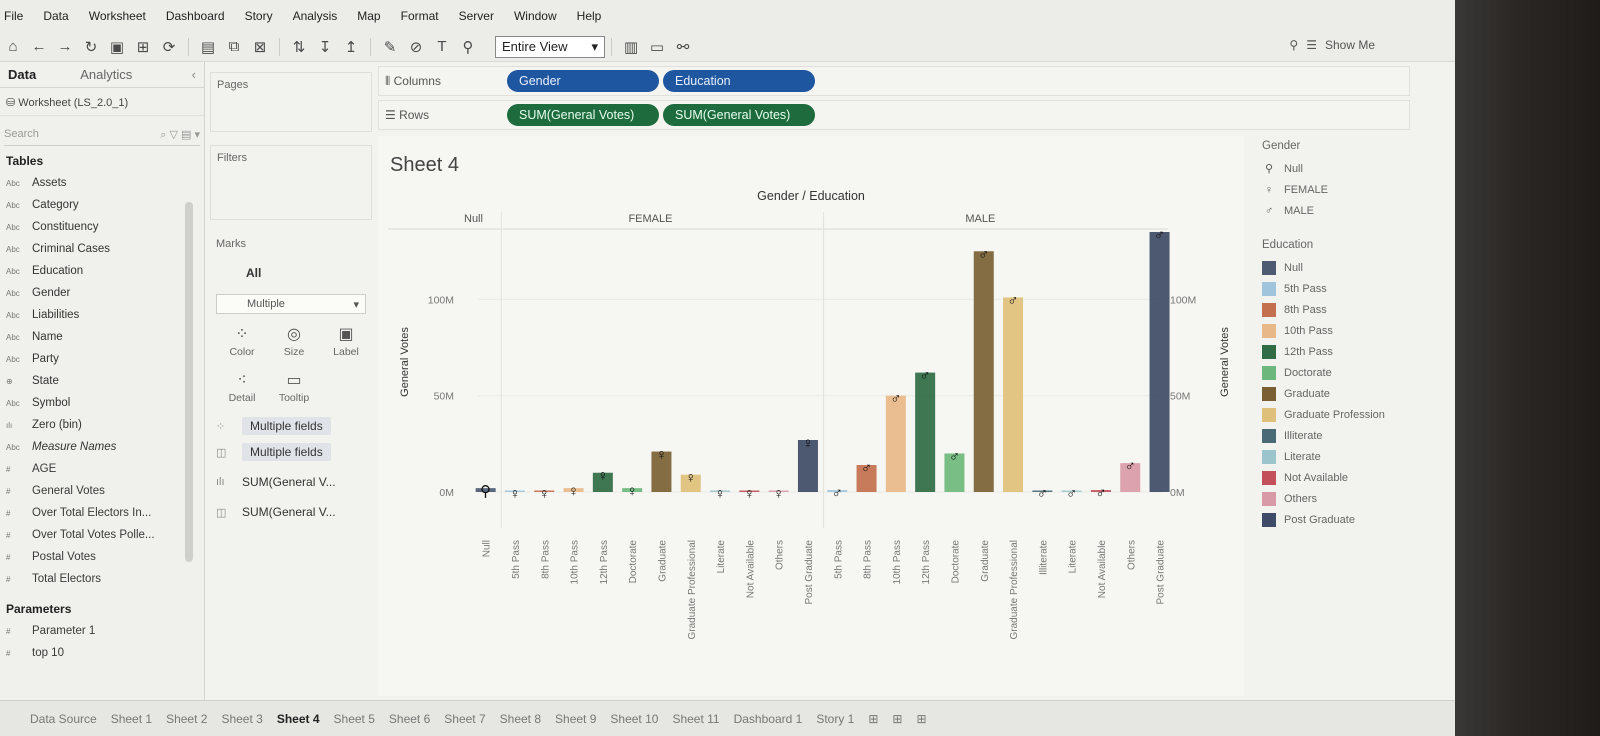 The height and width of the screenshot is (736, 1600). Describe the element at coordinates (143, 47) in the screenshot. I see `new-datasource-icon: ⊞` at that location.